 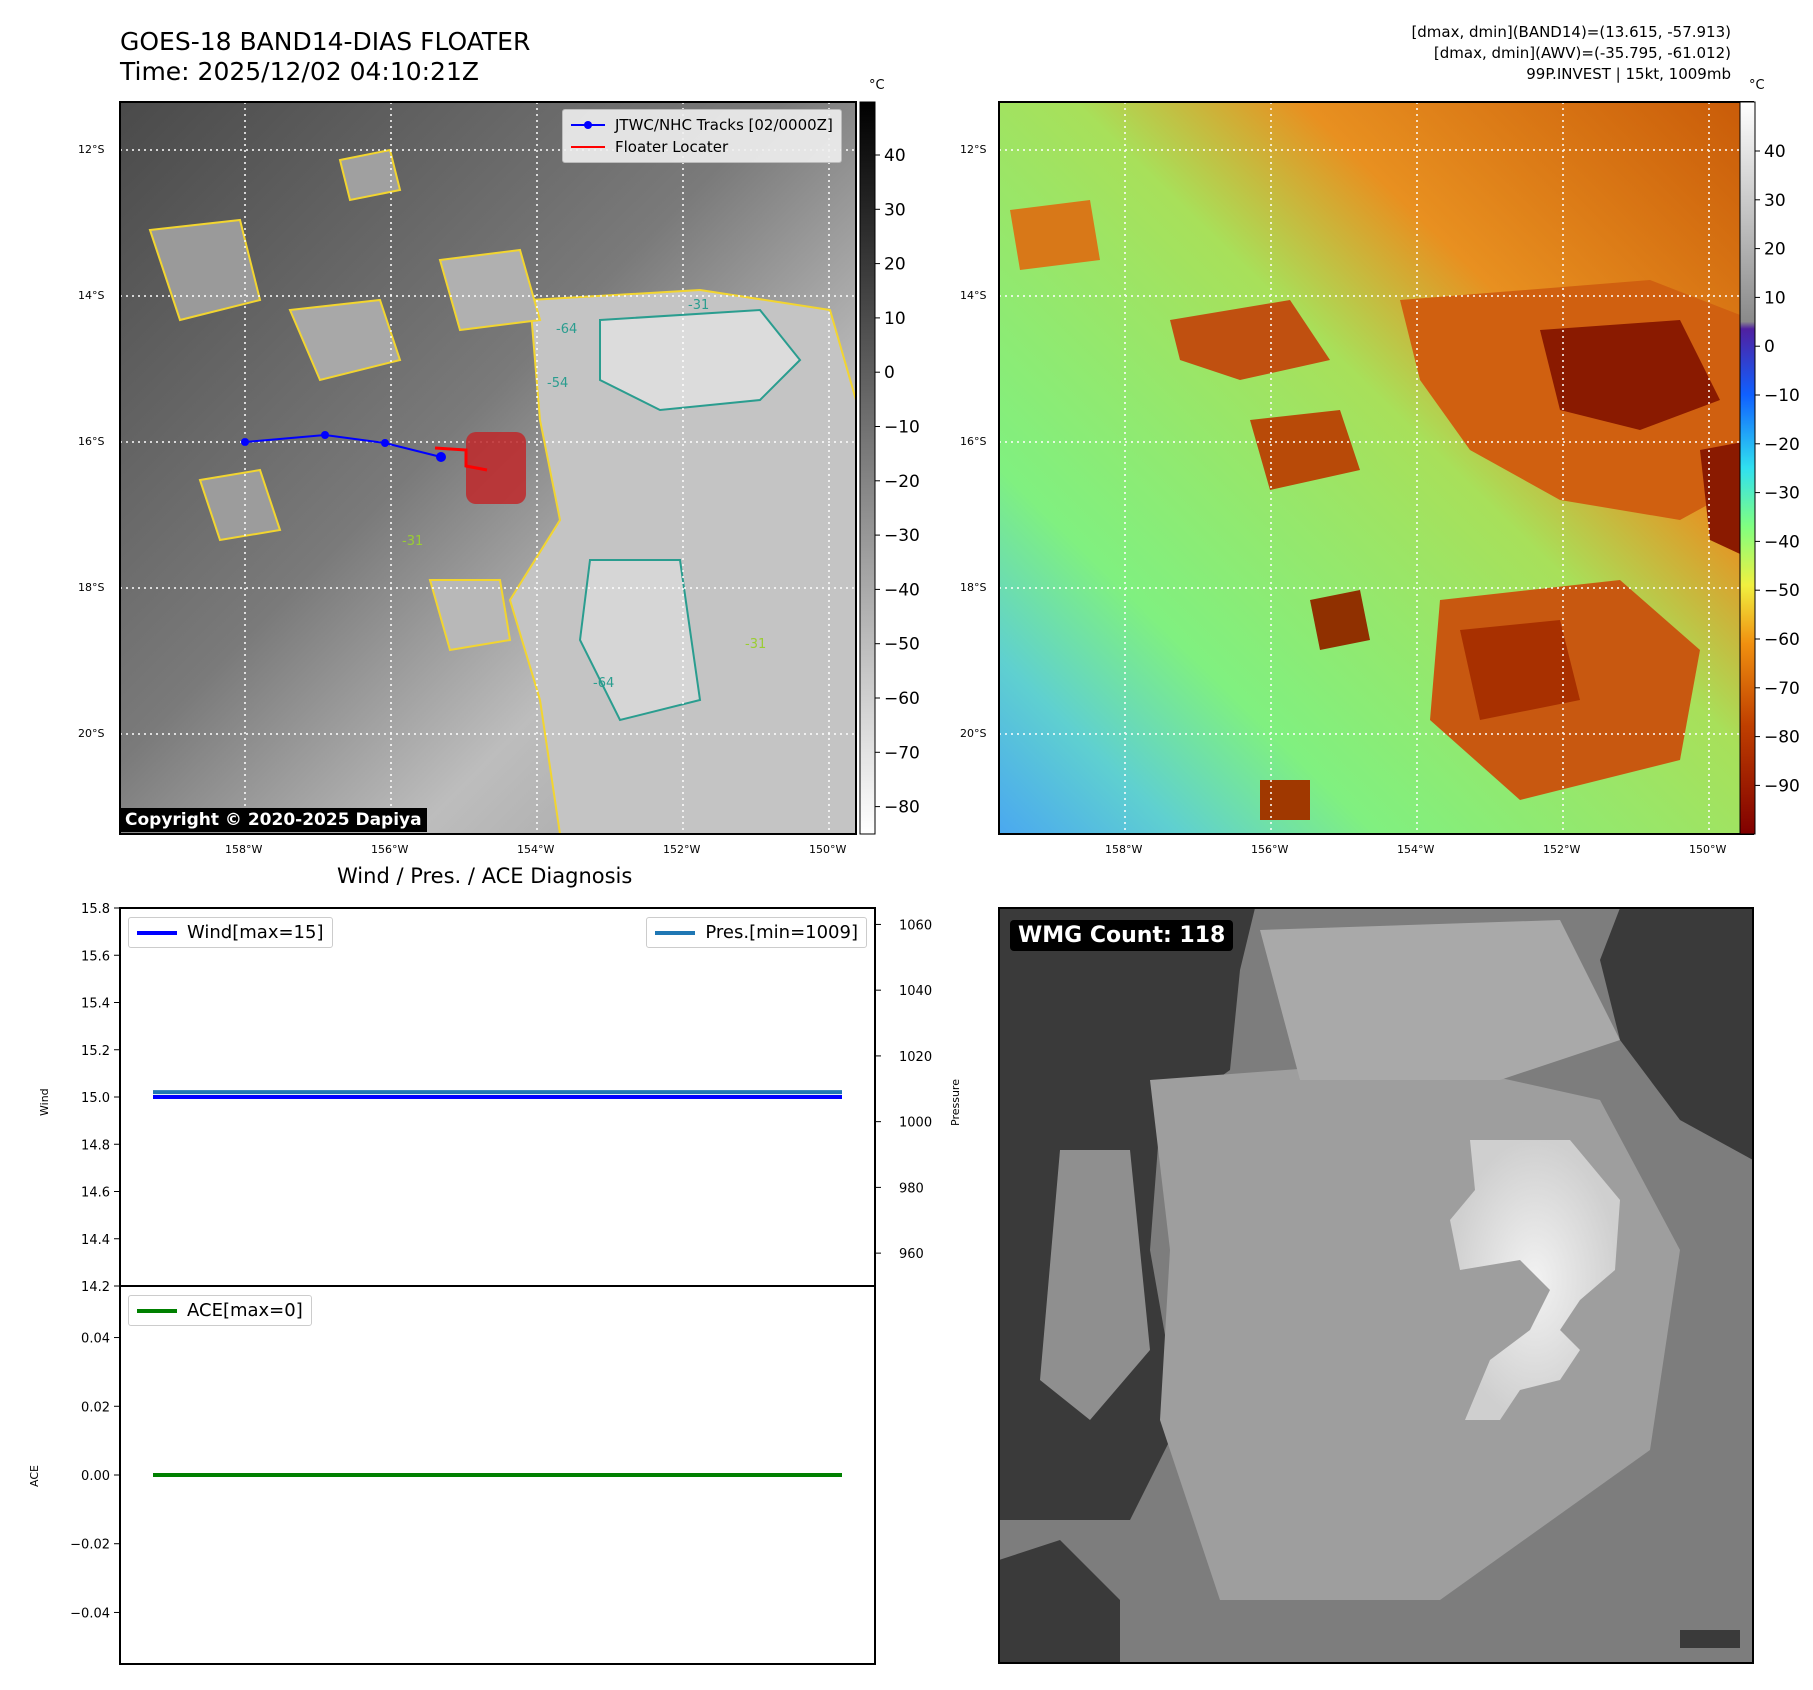 I want to click on wind-legend: Wind[max=15], so click(x=230, y=932).